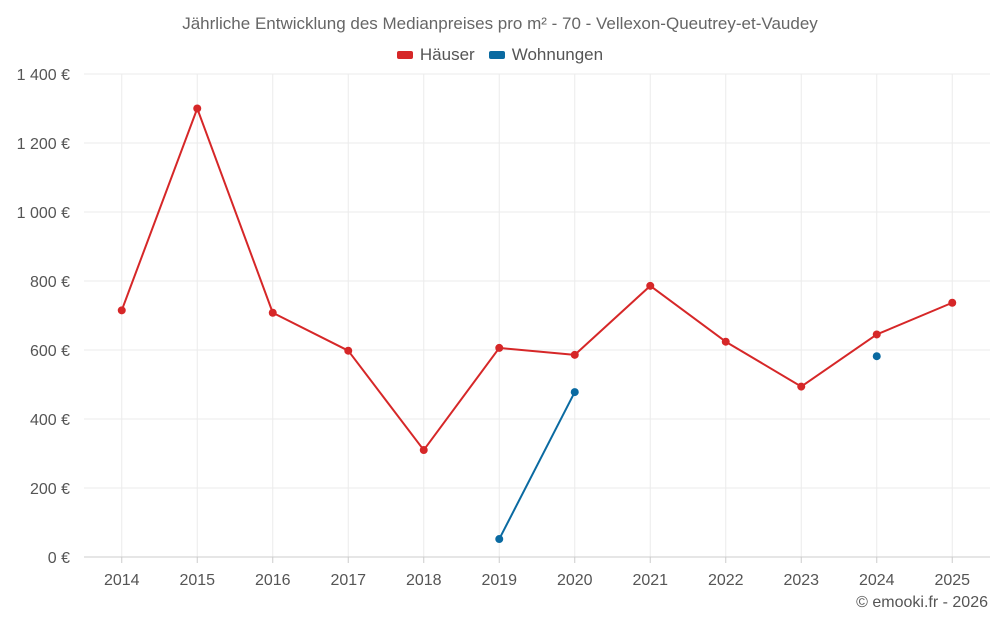 This screenshot has width=1000, height=625. Describe the element at coordinates (922, 602) in the screenshot. I see `copyright-credit: © emooki.fr - 2026` at that location.